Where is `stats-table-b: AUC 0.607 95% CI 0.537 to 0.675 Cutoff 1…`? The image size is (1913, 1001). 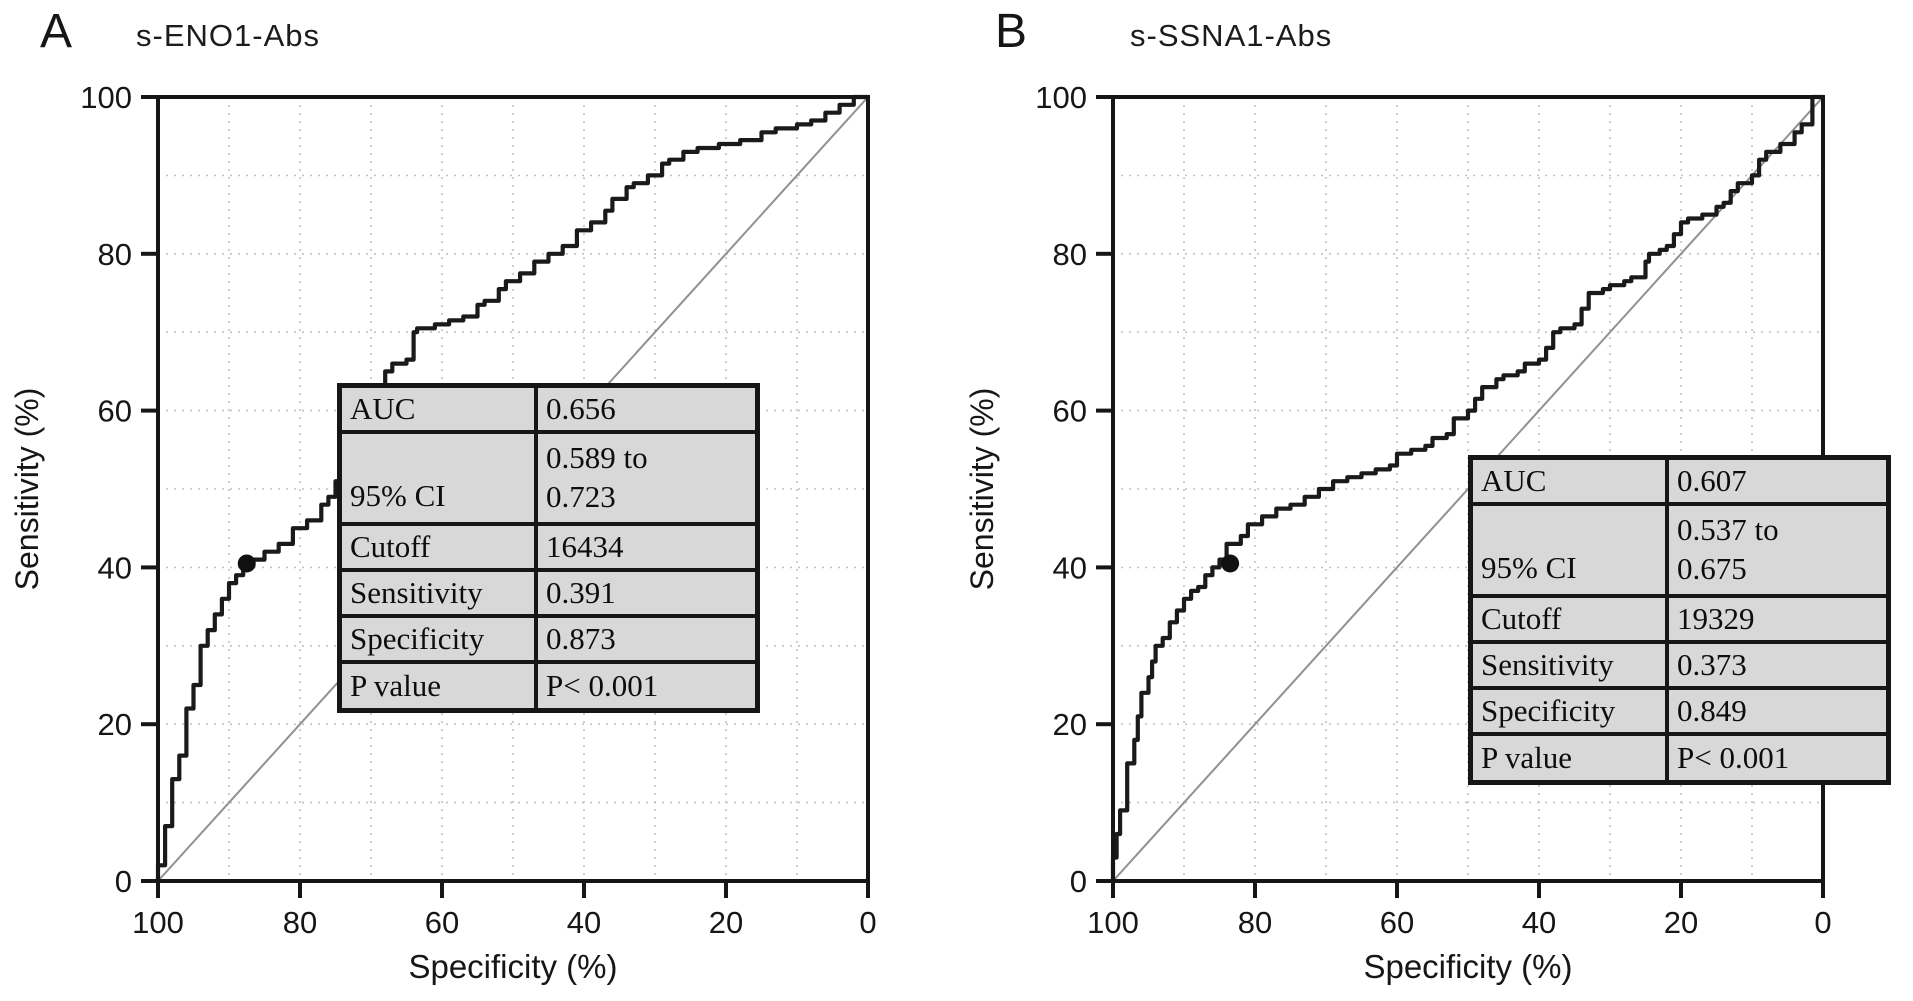
stats-table-b: AUC 0.607 95% CI 0.537 to 0.675 Cutoff 1… is located at coordinates (1679, 620).